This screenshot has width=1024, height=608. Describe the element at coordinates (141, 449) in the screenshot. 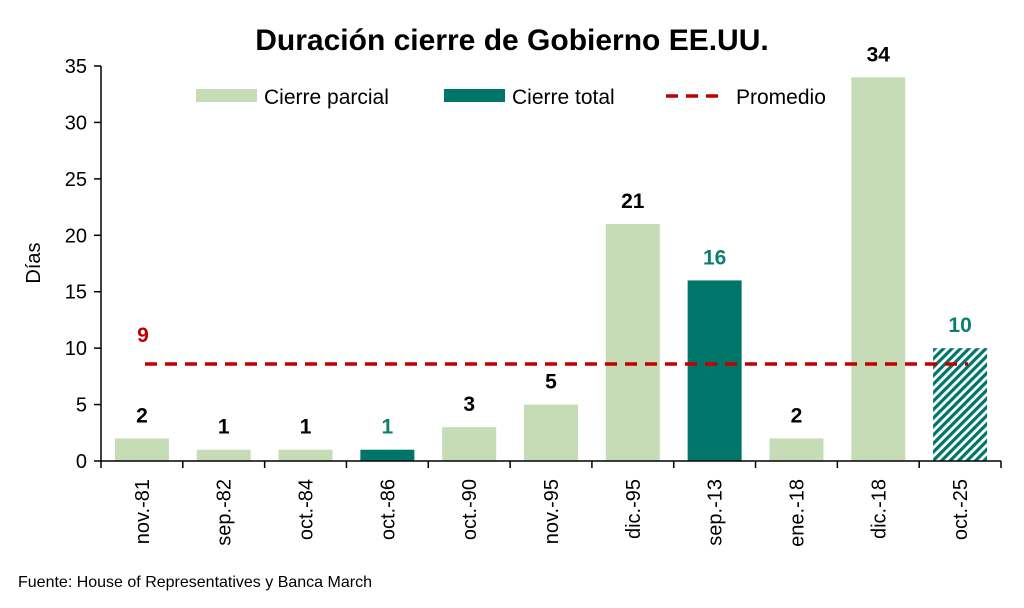

I see `bar-nov.-81` at that location.